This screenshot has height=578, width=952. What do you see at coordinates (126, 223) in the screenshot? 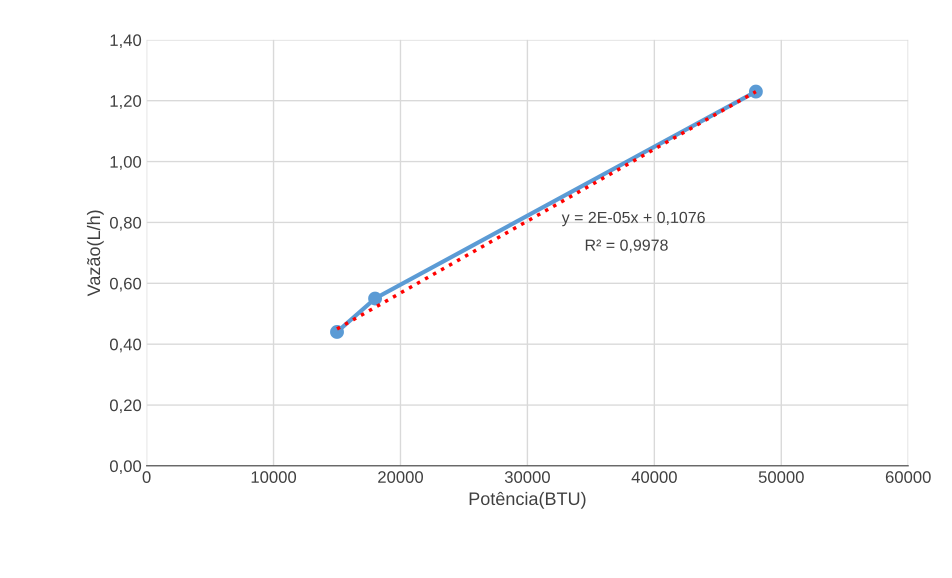
I see `y-tick-label: 0,80` at bounding box center [126, 223].